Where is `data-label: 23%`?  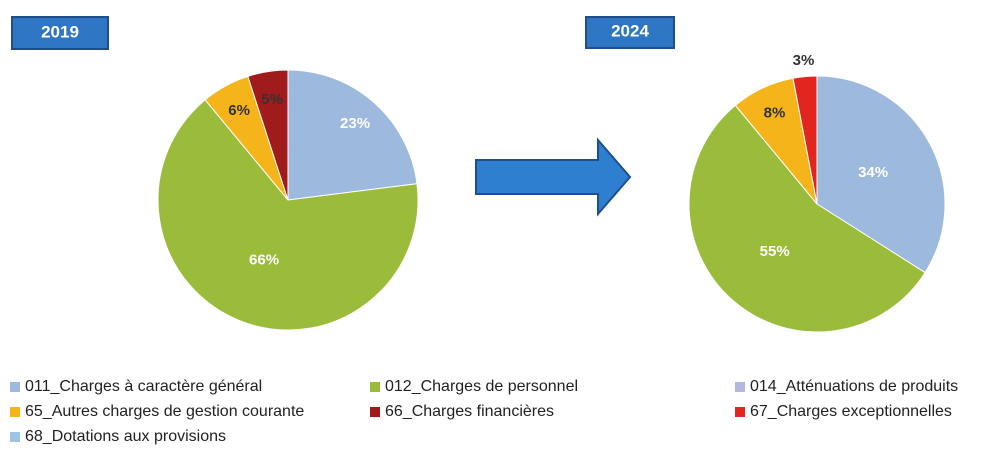
data-label: 23% is located at coordinates (355, 123).